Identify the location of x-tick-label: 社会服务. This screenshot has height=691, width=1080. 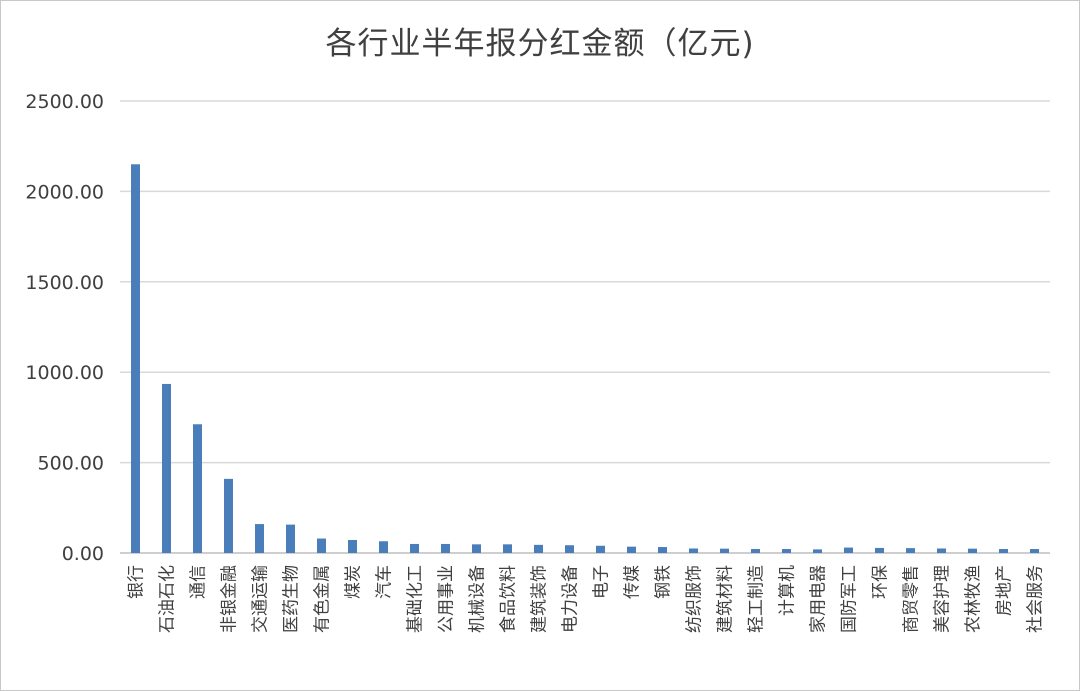
(1036, 599).